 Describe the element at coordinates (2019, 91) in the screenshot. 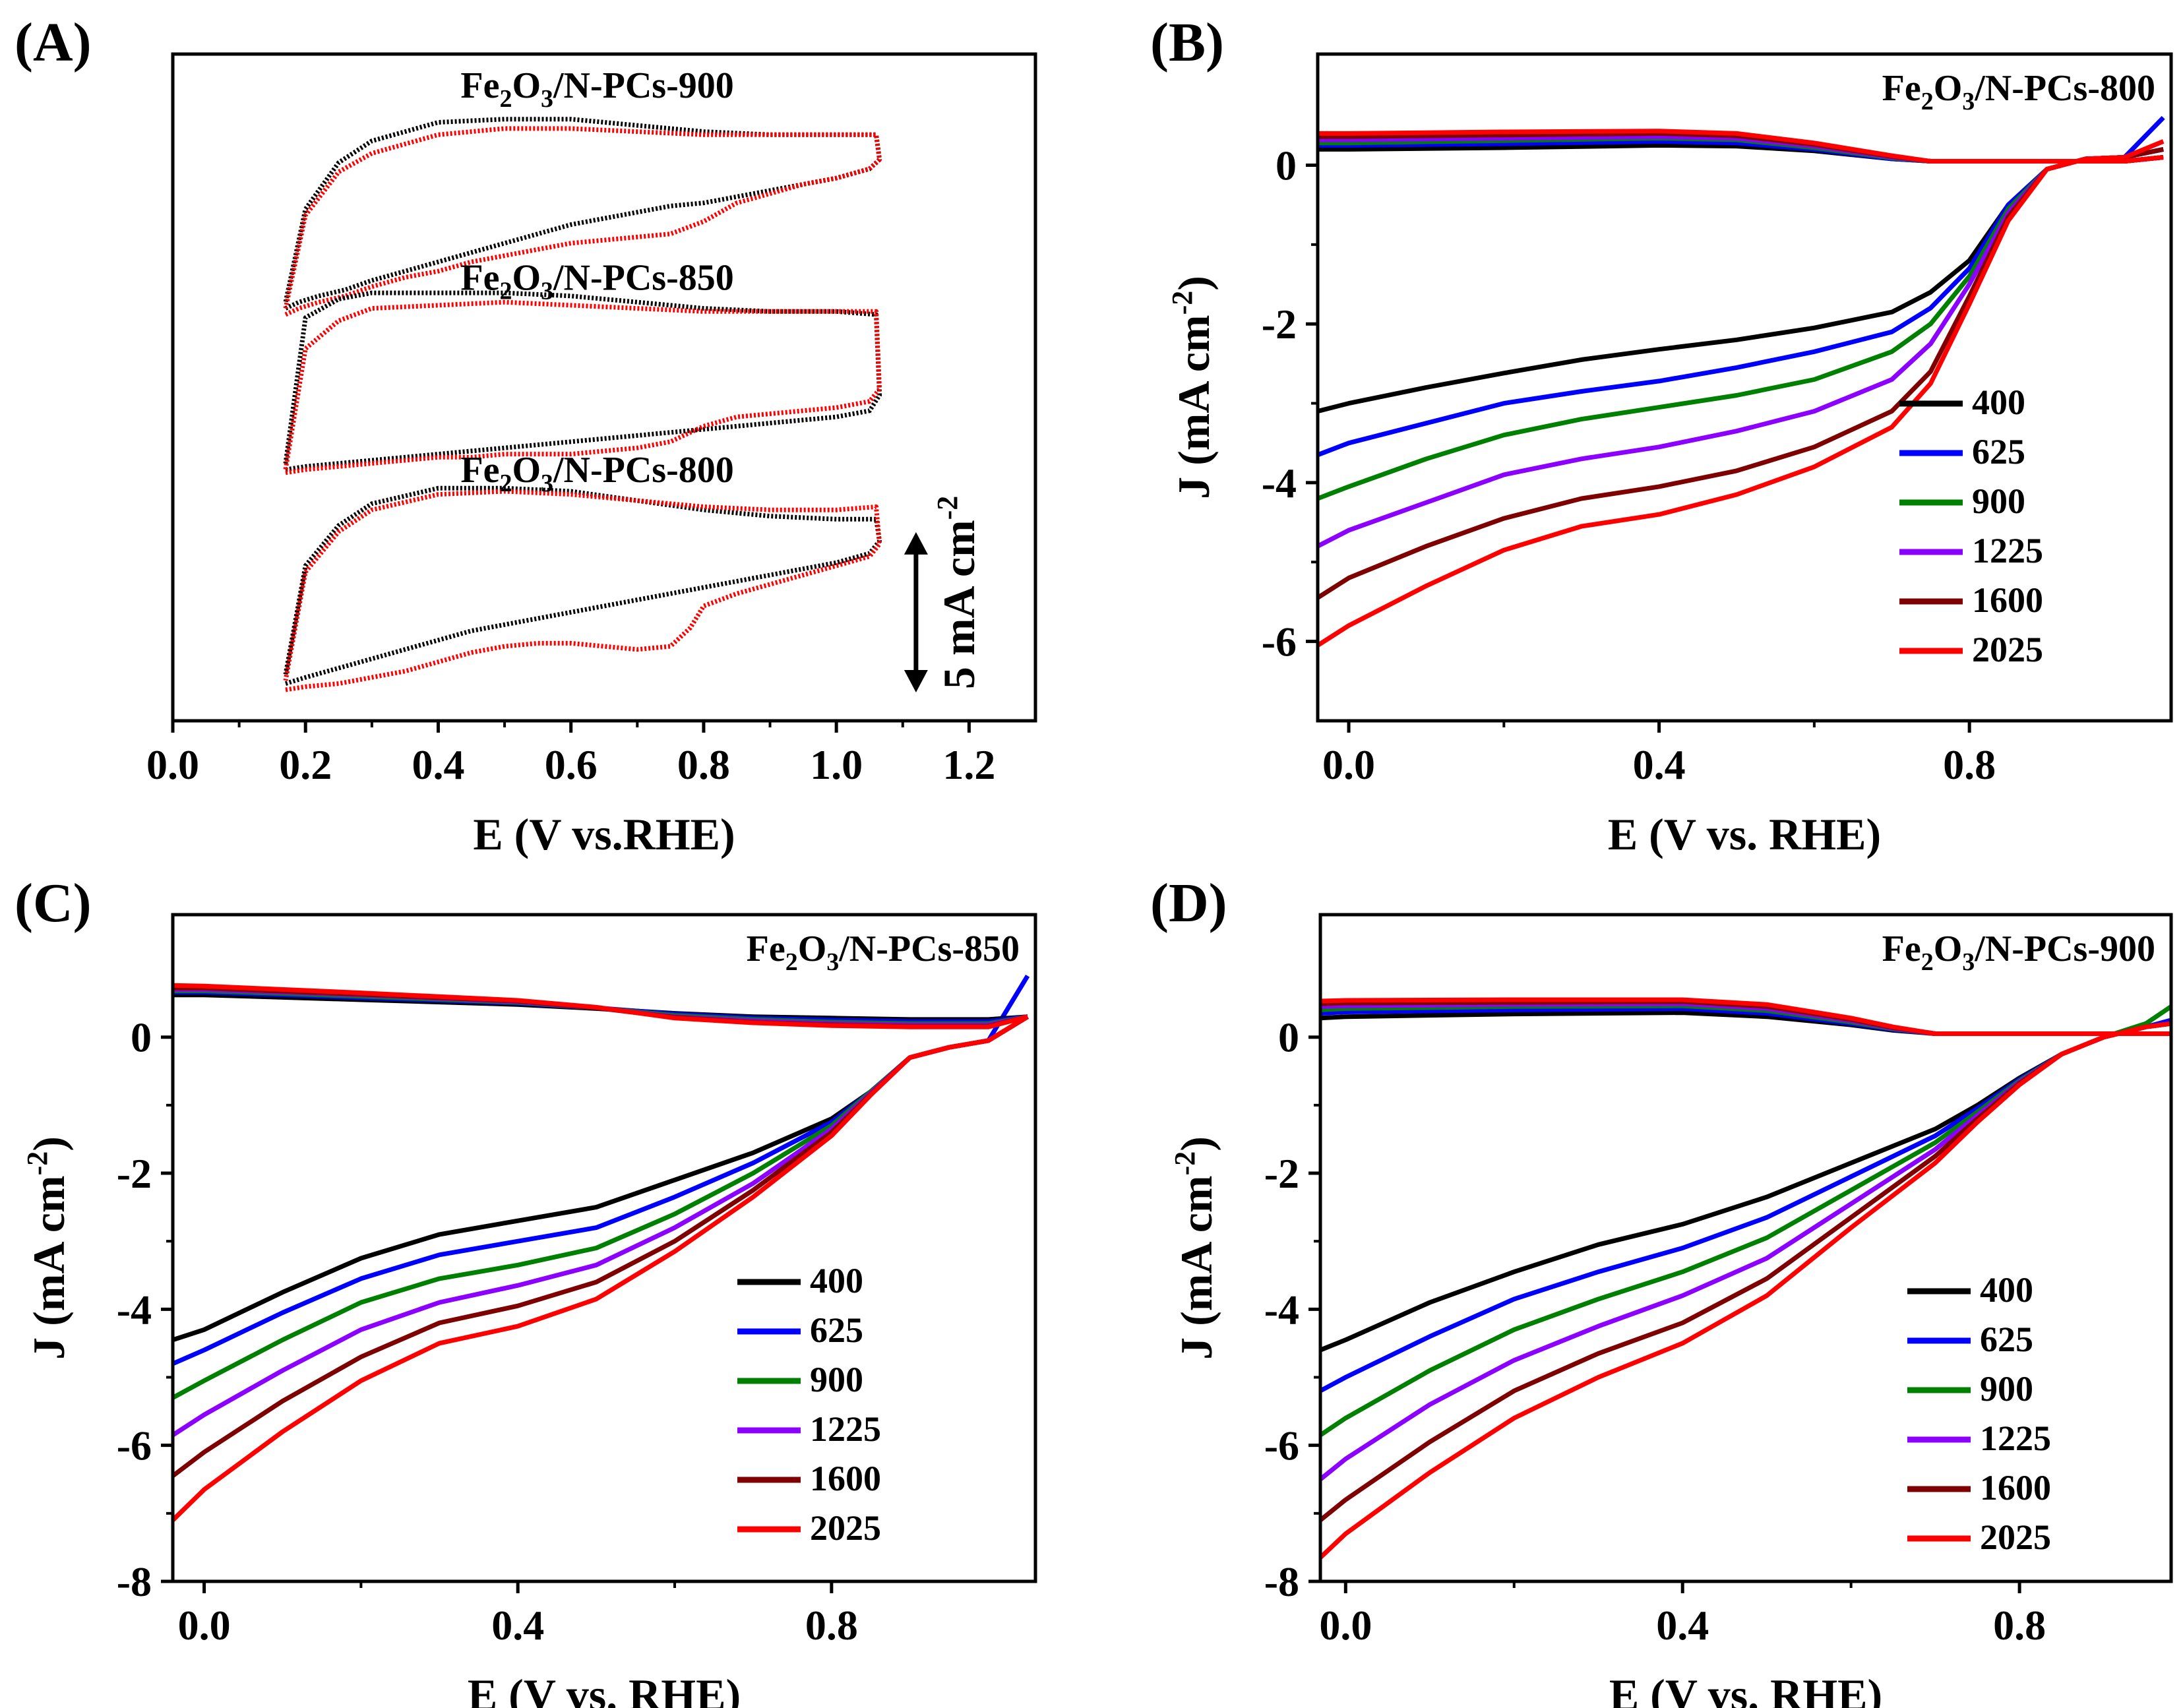

I see `sample-annotation: Fe2O3/N-PCs-800` at that location.